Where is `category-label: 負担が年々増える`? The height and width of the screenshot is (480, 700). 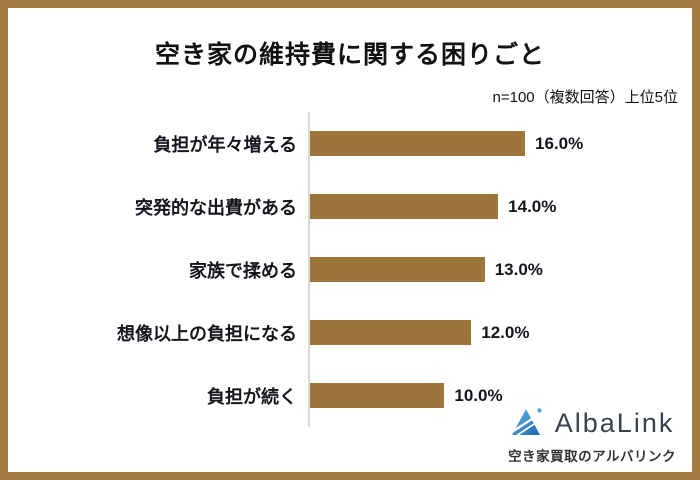
category-label: 負担が年々増える is located at coordinates (225, 144).